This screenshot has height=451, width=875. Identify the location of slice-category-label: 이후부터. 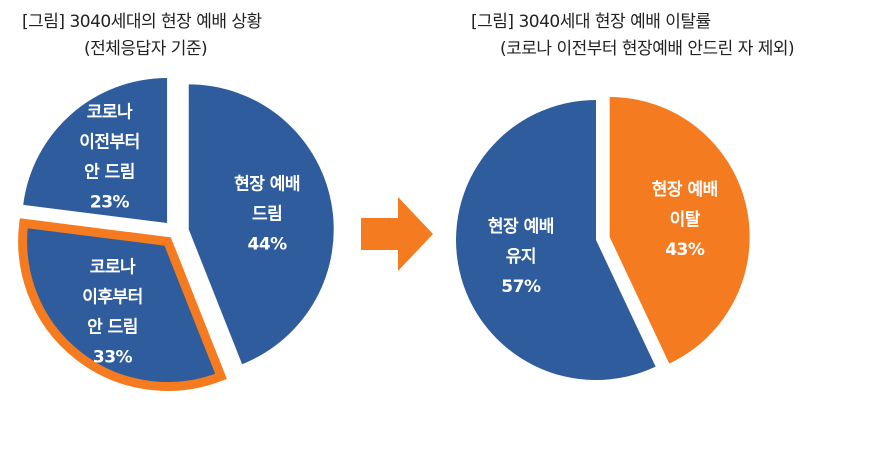
(112, 297).